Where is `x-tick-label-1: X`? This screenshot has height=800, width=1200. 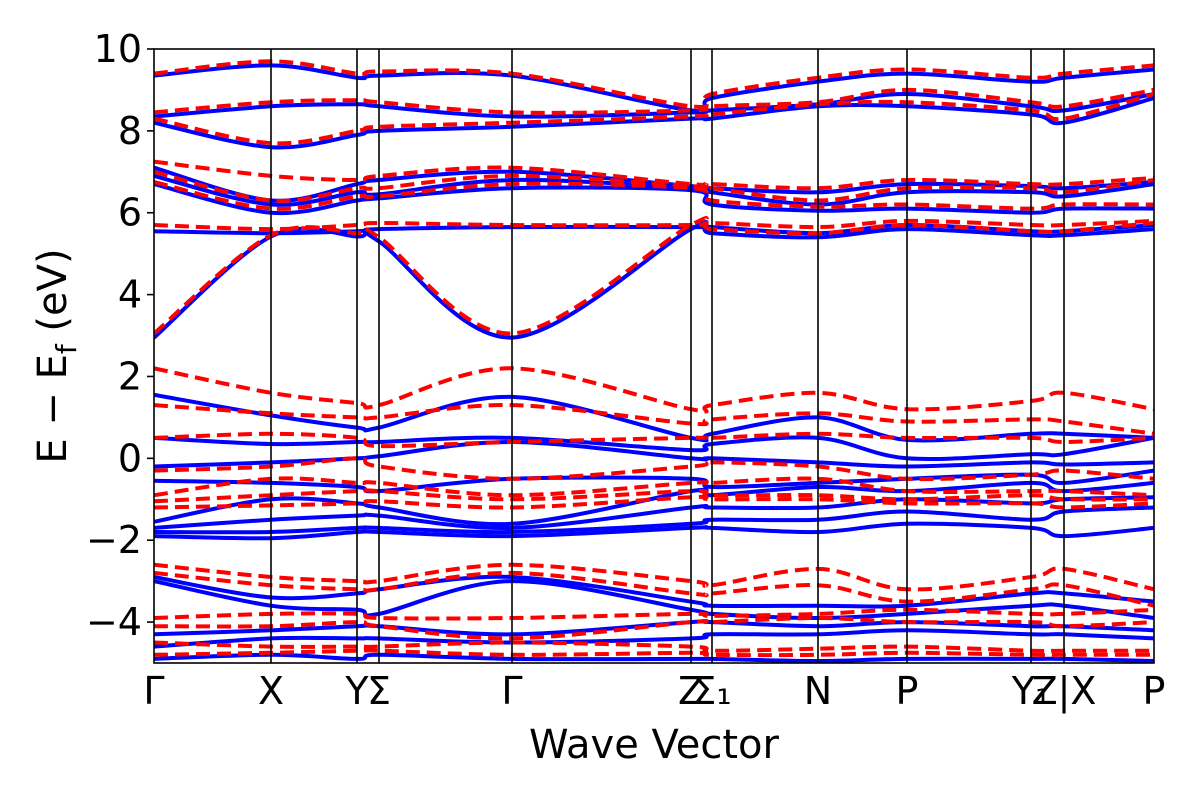 x-tick-label-1: X is located at coordinates (271, 691).